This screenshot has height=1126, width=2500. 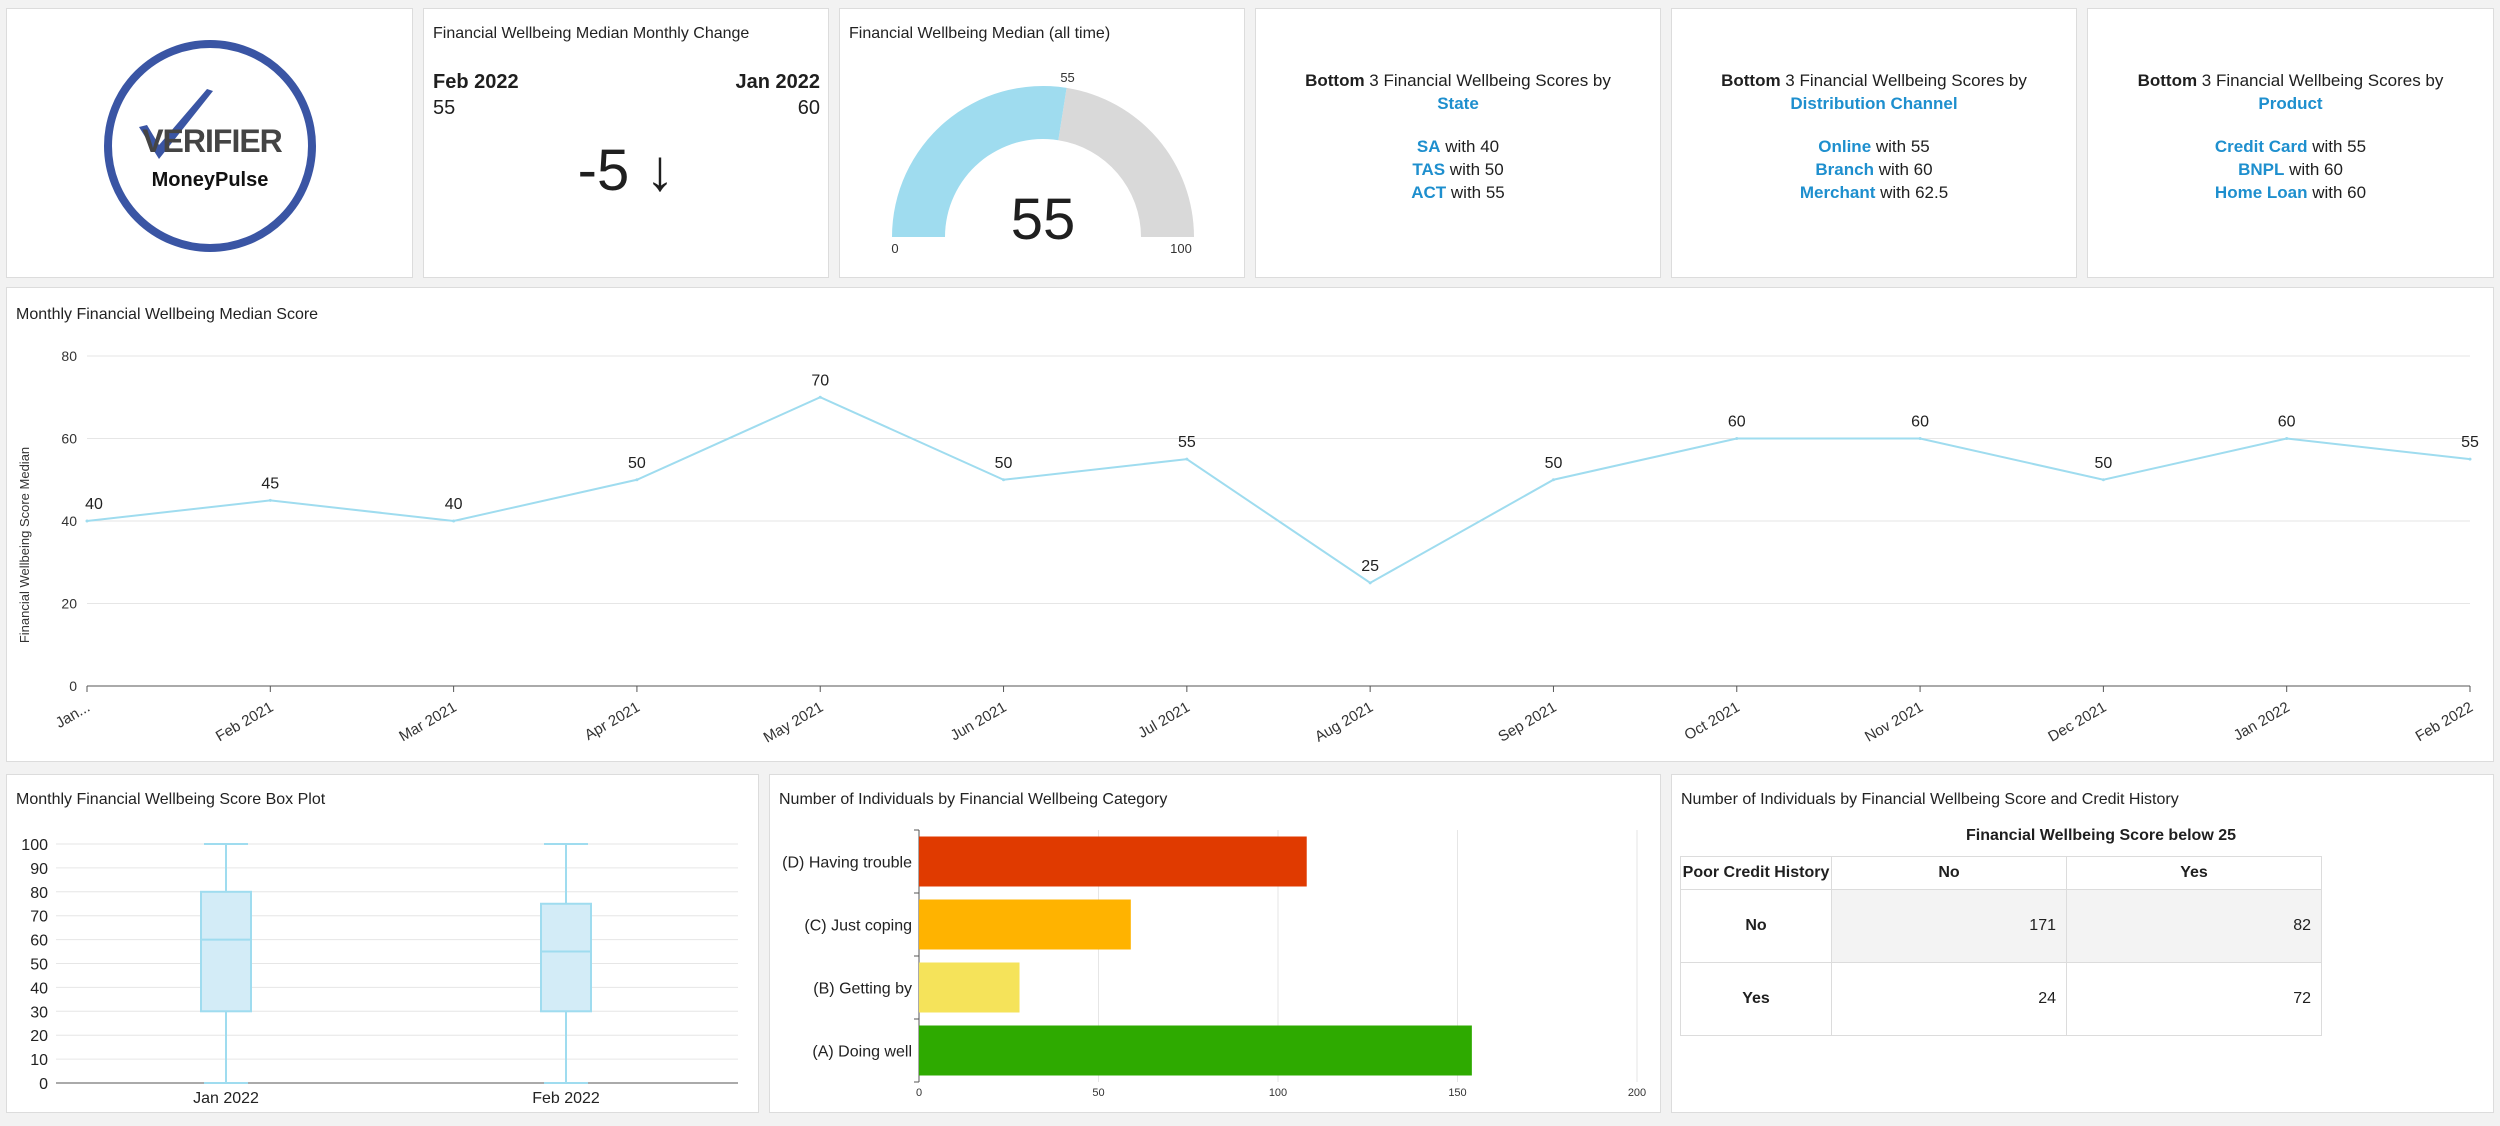 I want to click on row-label: Yes, so click(x=1756, y=999).